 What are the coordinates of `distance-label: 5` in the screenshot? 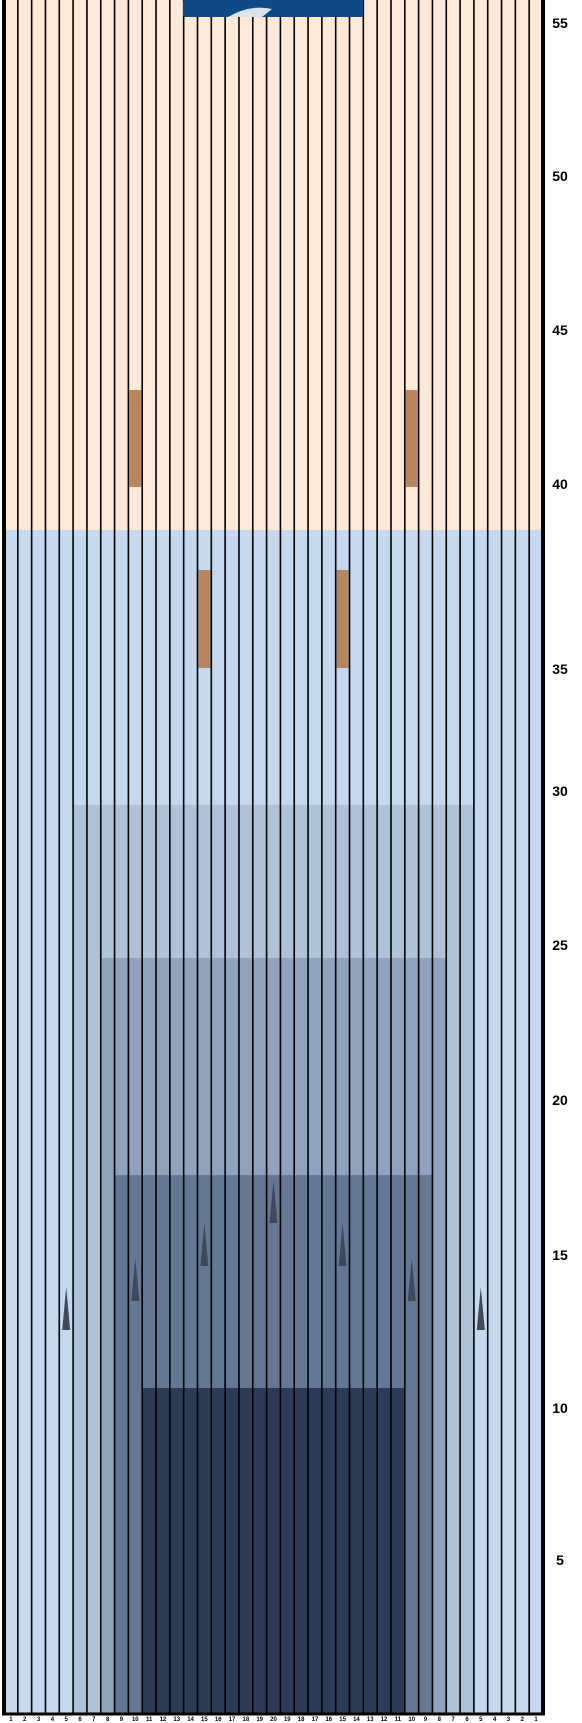 It's located at (560, 1560).